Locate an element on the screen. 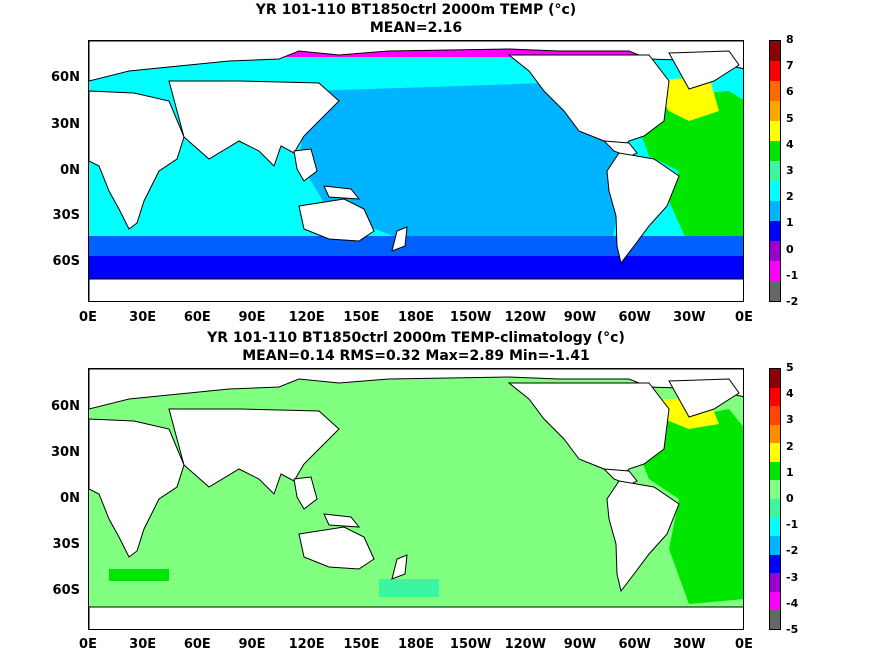  colorbar-label: 6 is located at coordinates (790, 92).